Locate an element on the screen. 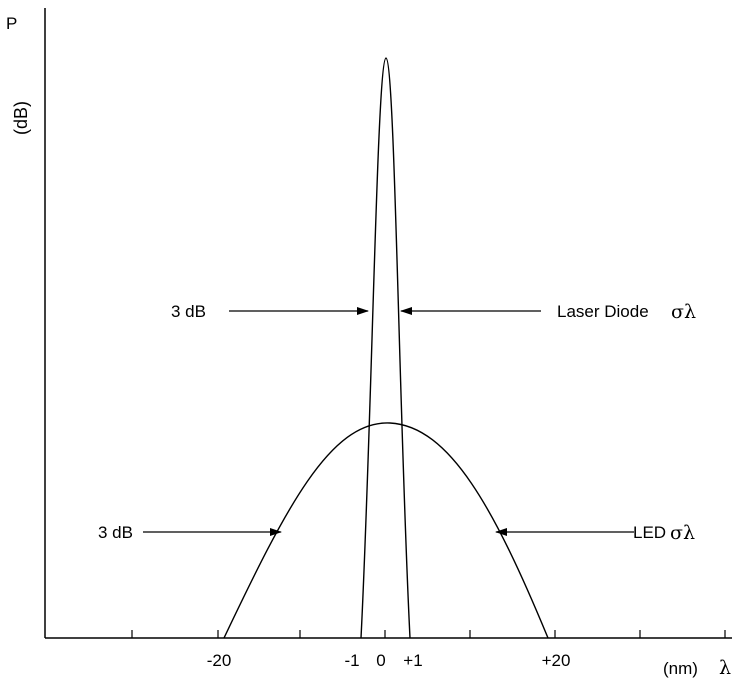 The width and height of the screenshot is (740, 686). tick-label-plus1: +1 is located at coordinates (412, 660).